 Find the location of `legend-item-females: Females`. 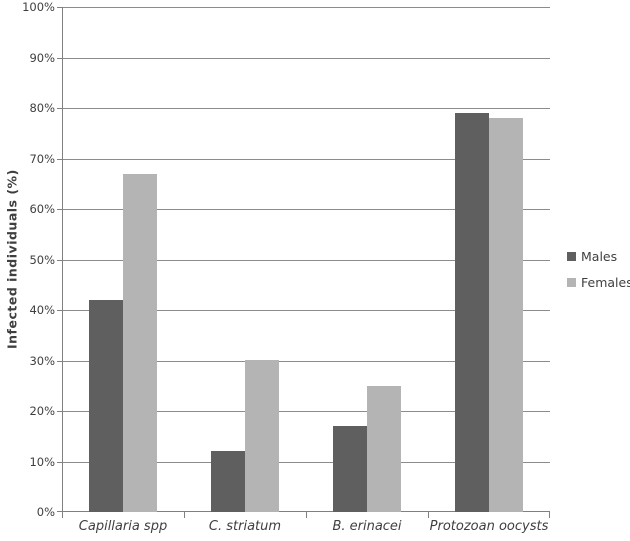

legend-item-females: Females is located at coordinates (598, 282).